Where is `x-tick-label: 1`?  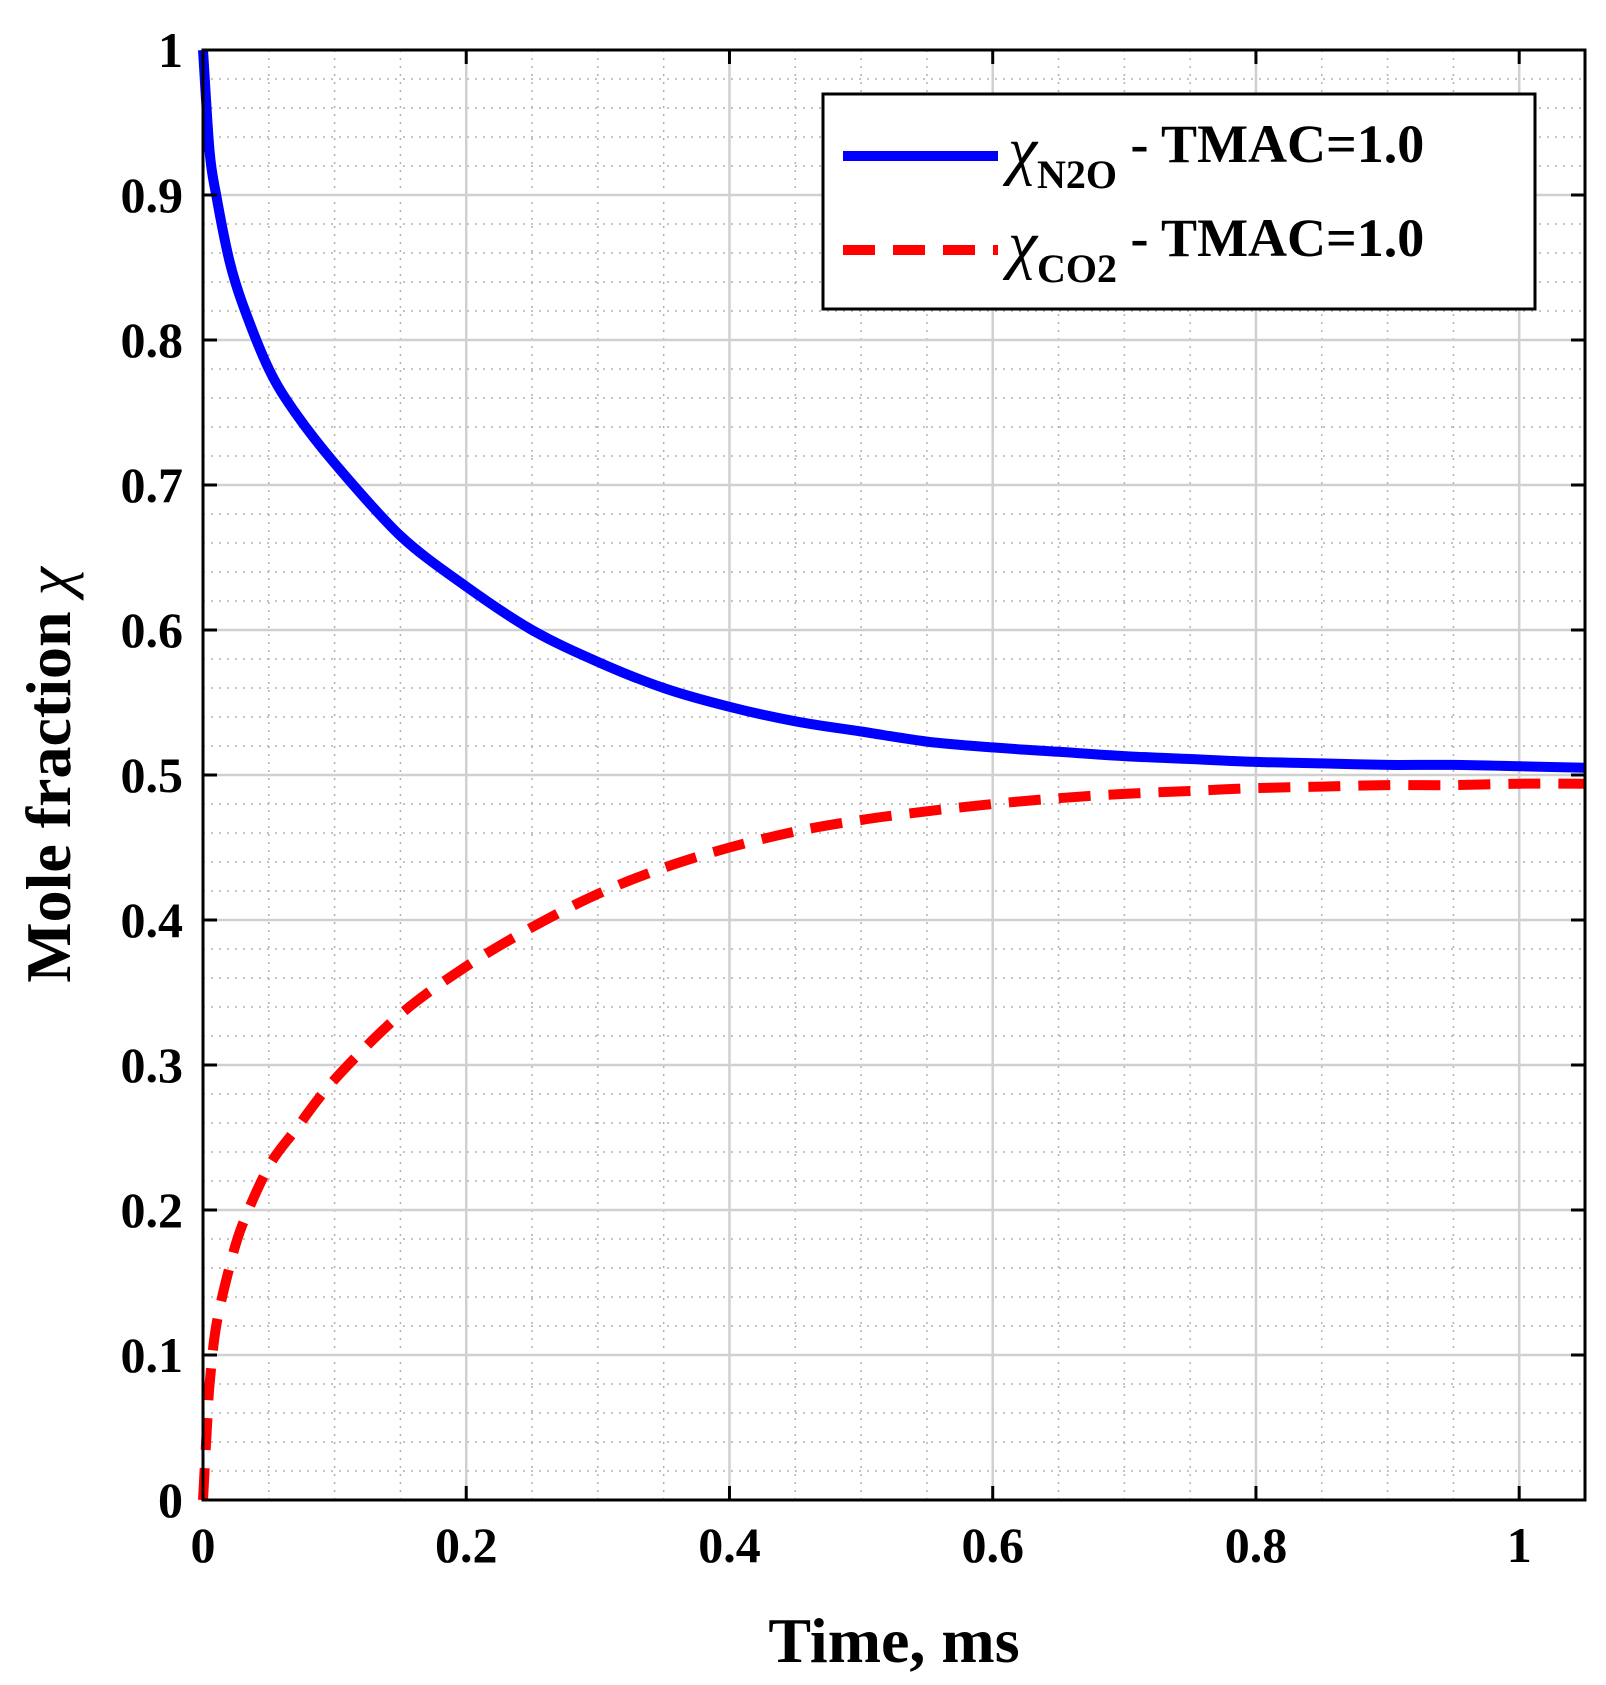
x-tick-label: 1 is located at coordinates (1519, 1545).